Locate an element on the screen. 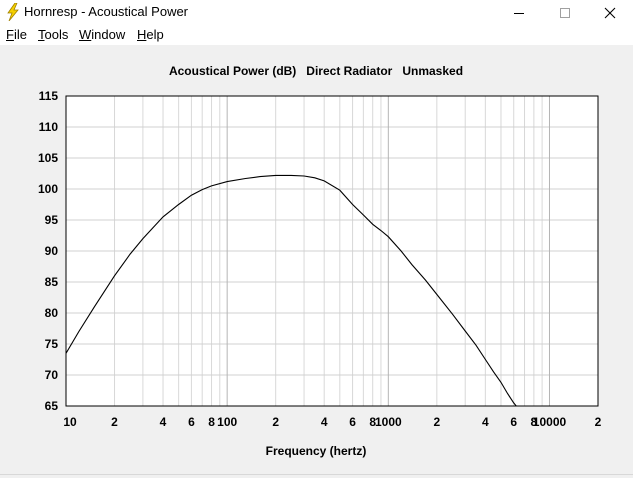 This screenshot has height=478, width=633. minimize-button is located at coordinates (519, 12).